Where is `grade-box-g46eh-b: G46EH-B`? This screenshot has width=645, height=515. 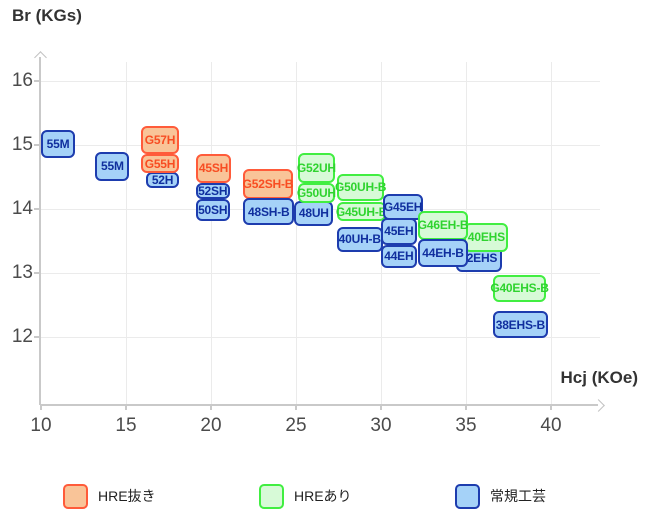 grade-box-g46eh-b: G46EH-B is located at coordinates (443, 225).